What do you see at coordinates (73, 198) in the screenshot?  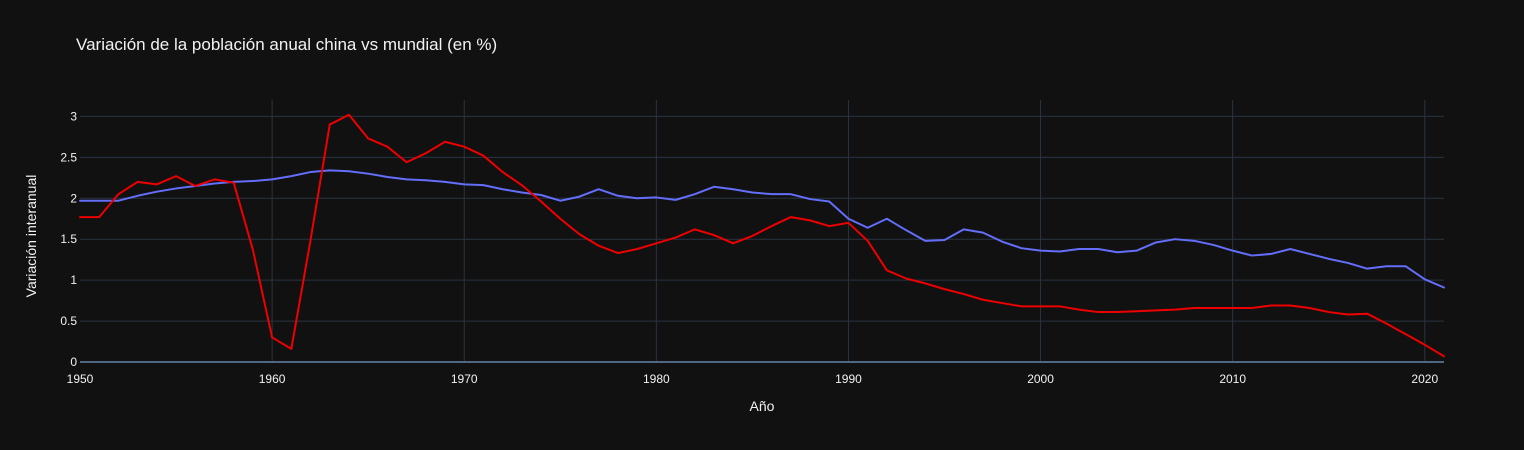 I see `y-tick-label: 2` at bounding box center [73, 198].